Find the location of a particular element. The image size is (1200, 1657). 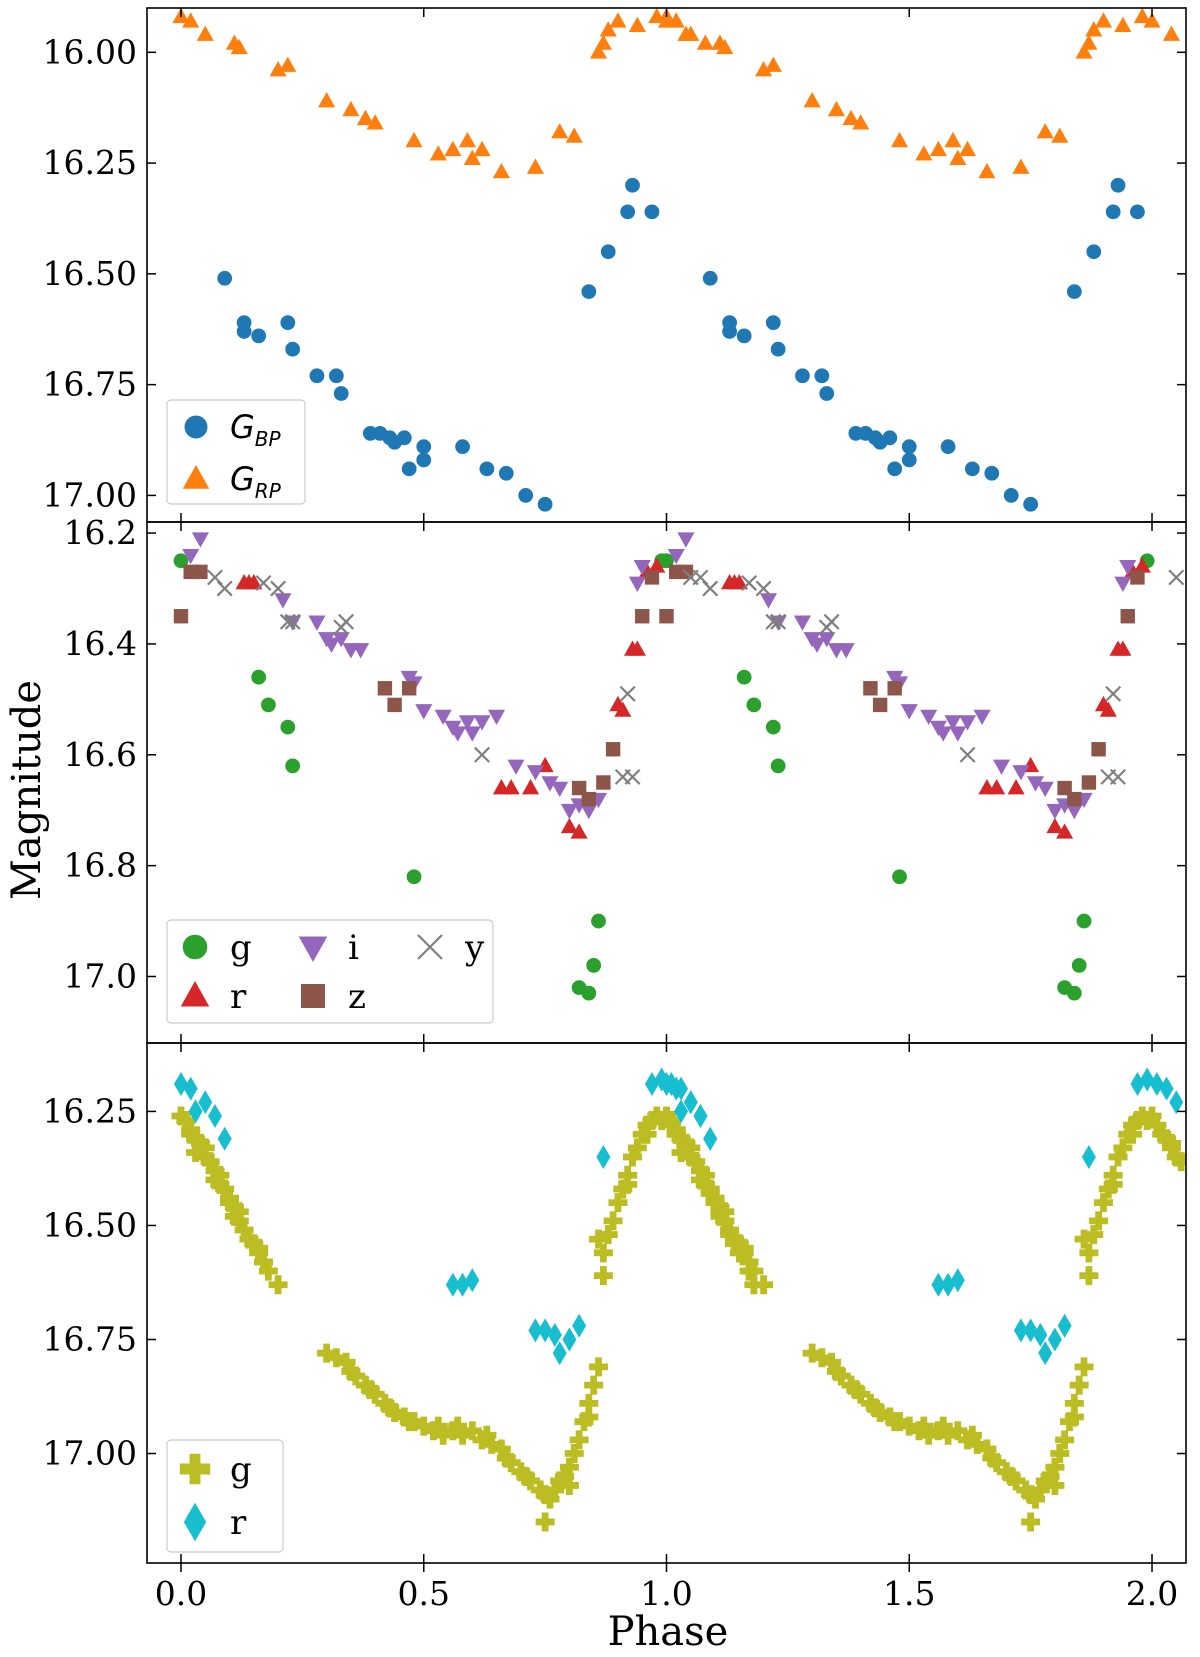

x-axis-ticks: 0.0 0.5 1.0 1.5 2.0 is located at coordinates (666, 1588).